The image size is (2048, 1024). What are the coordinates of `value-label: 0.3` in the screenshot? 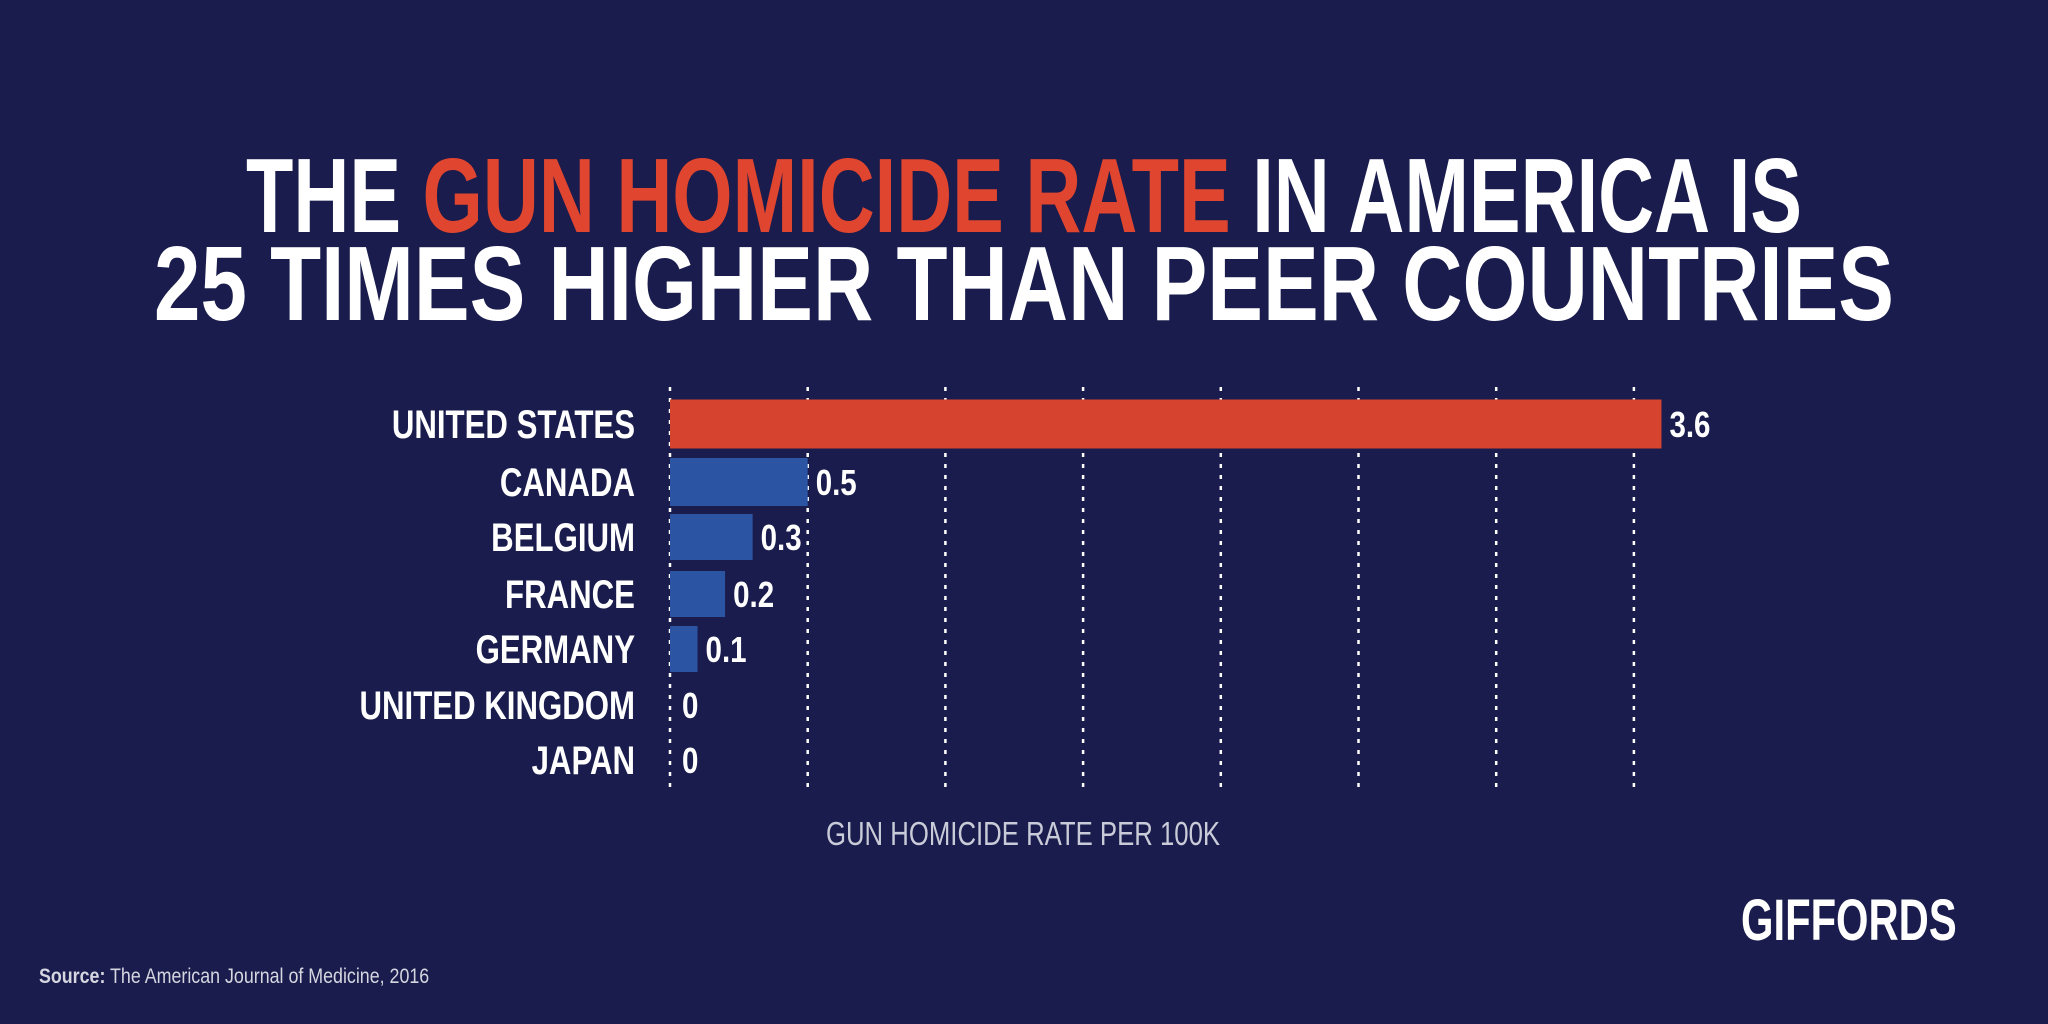 It's located at (781, 537).